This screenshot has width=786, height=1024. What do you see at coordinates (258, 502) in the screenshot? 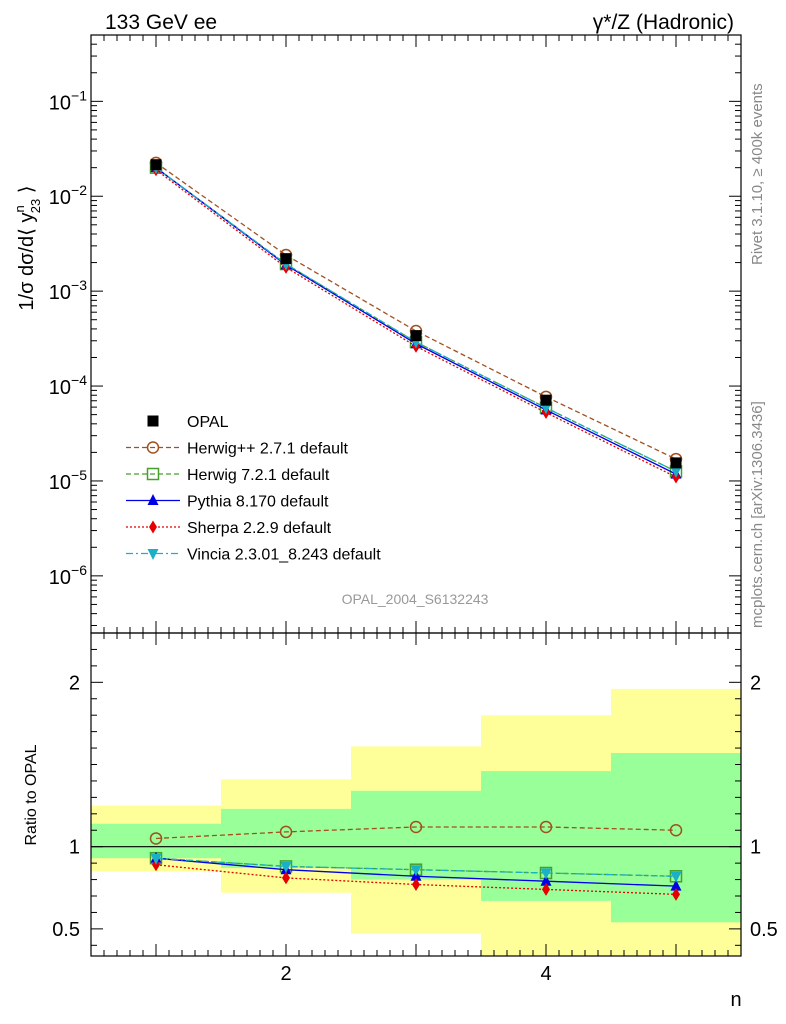
I see `legend-label: Pythia 8.170 default` at bounding box center [258, 502].